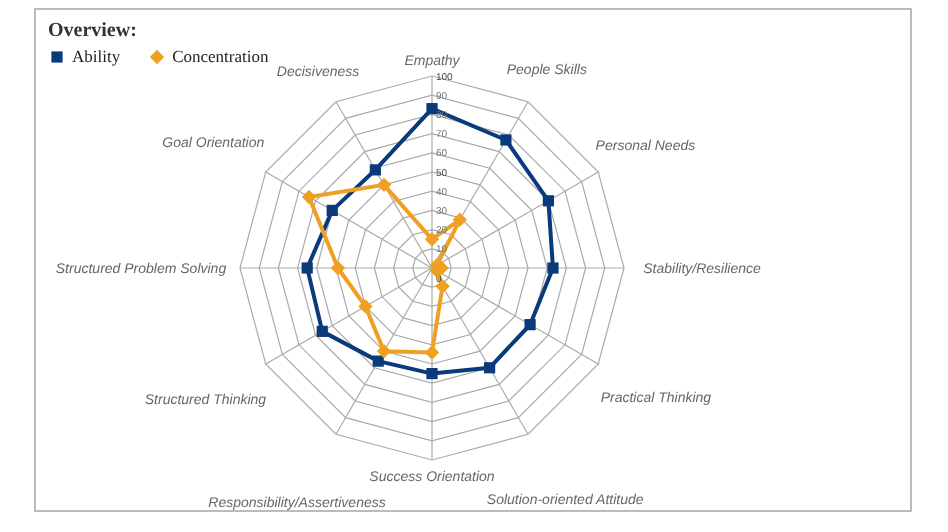  Describe the element at coordinates (92, 31) in the screenshot. I see `chart-title: Overview:` at that location.